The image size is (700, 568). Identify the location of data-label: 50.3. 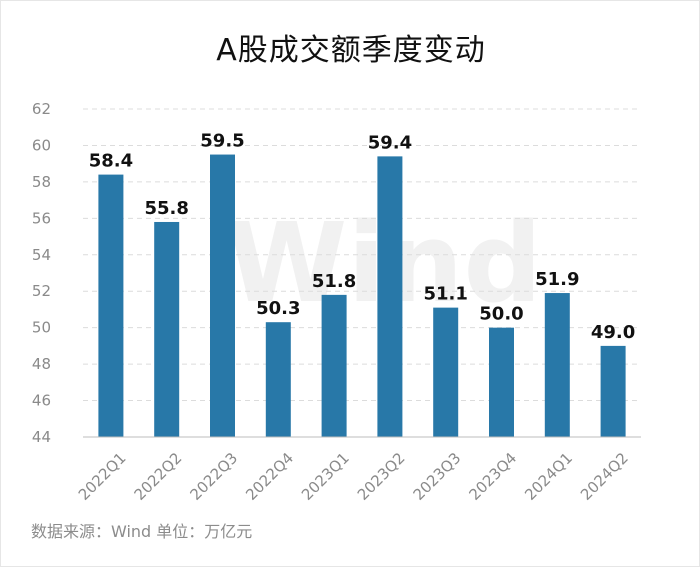
(278, 308).